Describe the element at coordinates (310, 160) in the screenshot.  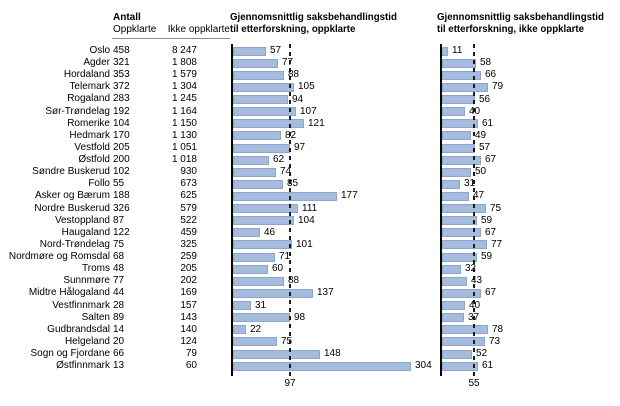
I see `table-row: Østfold 200 1 018 62 67` at that location.